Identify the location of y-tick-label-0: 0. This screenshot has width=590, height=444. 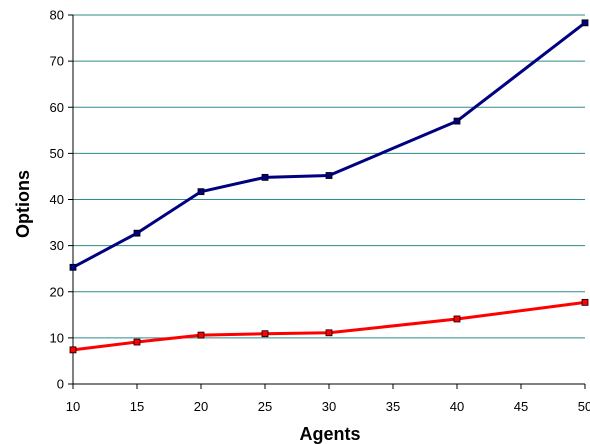
(60, 384).